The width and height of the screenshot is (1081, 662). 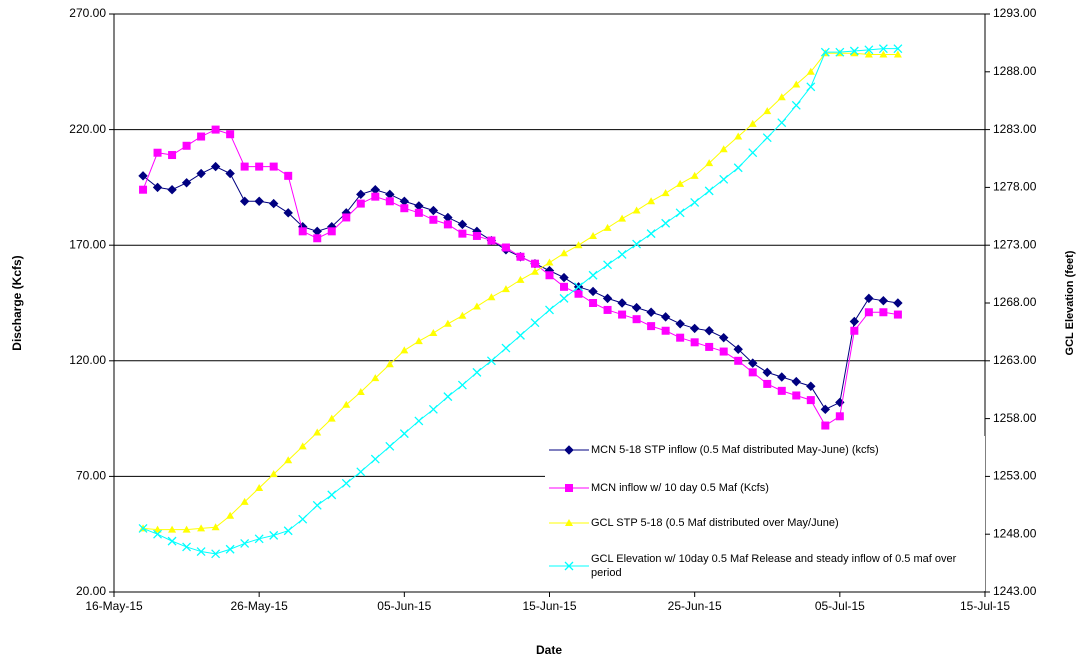 I want to click on y-tick-label: 170.00, so click(x=87, y=244).